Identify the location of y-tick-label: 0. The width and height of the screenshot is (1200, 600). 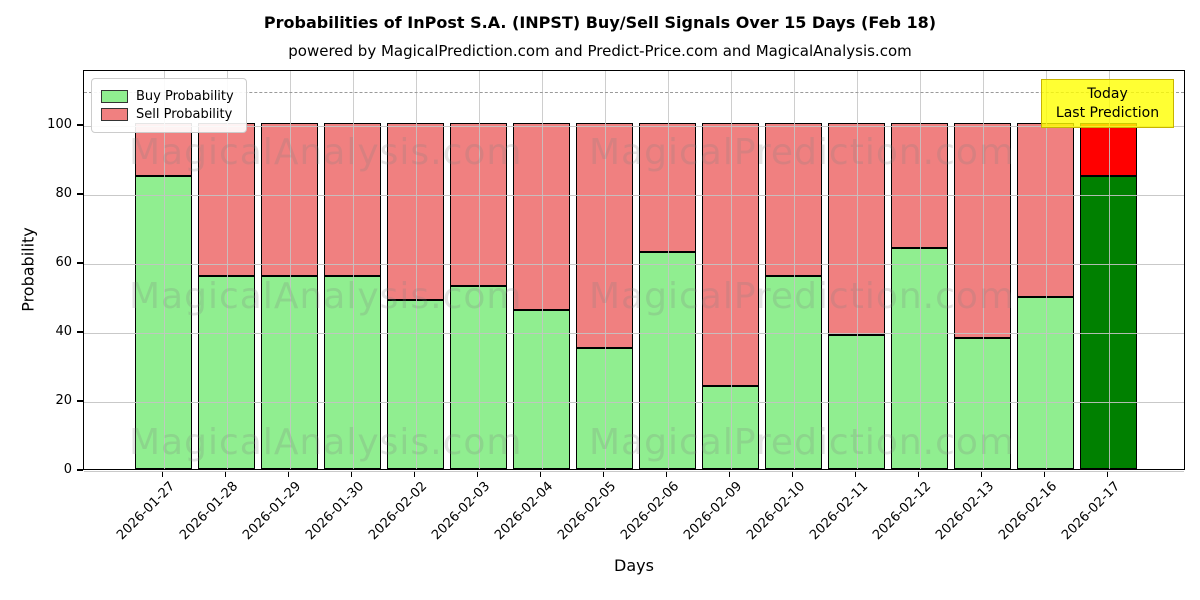
(67, 469).